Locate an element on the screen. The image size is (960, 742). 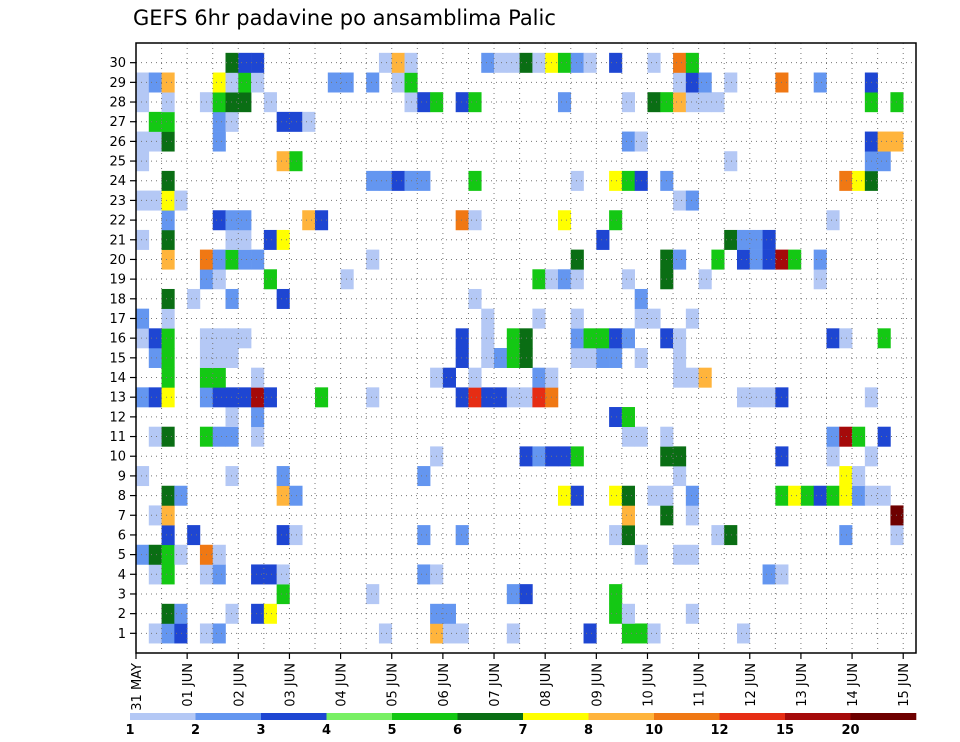
y-tick-label: 28 is located at coordinates (117, 103).